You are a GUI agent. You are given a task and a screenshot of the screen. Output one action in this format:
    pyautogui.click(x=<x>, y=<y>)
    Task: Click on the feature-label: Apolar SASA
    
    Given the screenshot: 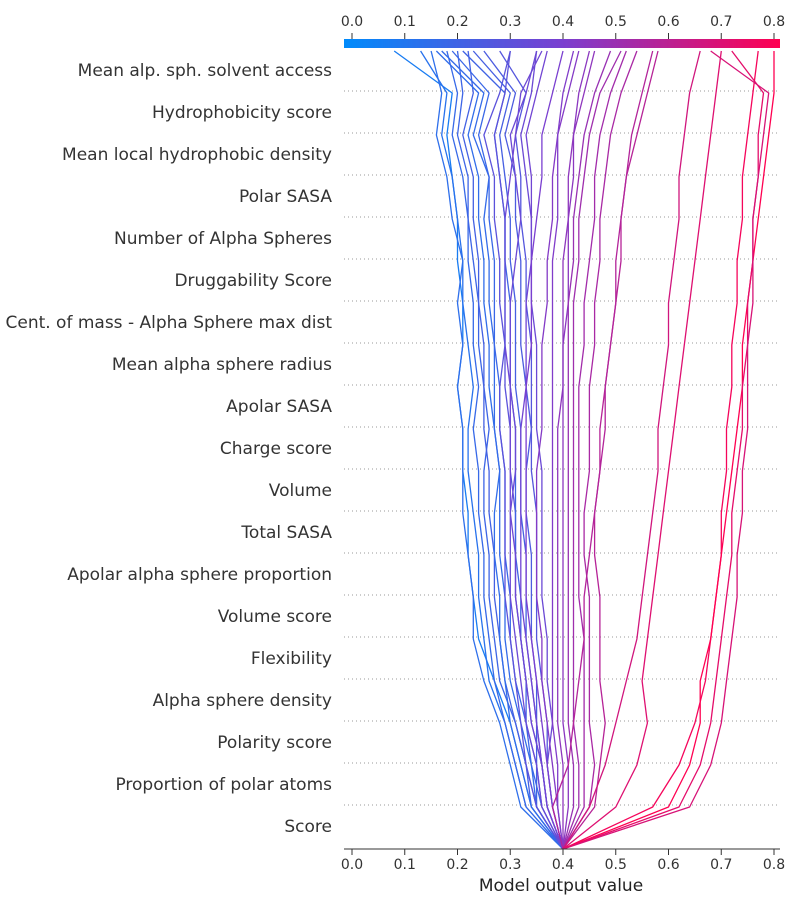 What is the action you would take?
    pyautogui.click(x=279, y=407)
    